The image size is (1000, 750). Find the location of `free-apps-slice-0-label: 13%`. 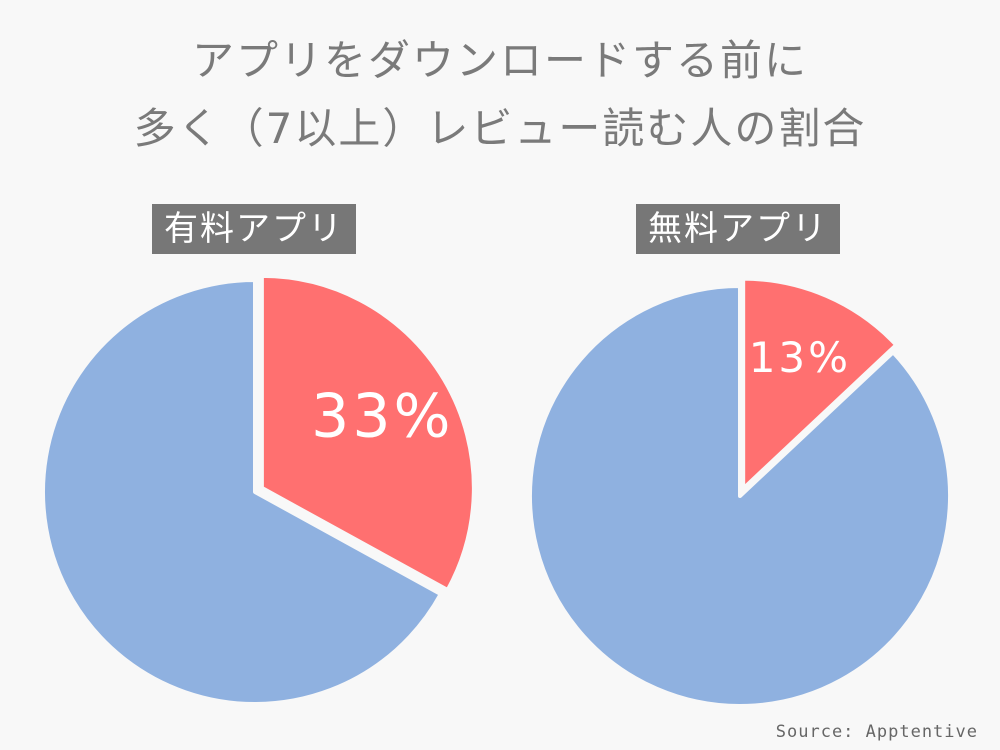

free-apps-slice-0-label: 13% is located at coordinates (800, 357).